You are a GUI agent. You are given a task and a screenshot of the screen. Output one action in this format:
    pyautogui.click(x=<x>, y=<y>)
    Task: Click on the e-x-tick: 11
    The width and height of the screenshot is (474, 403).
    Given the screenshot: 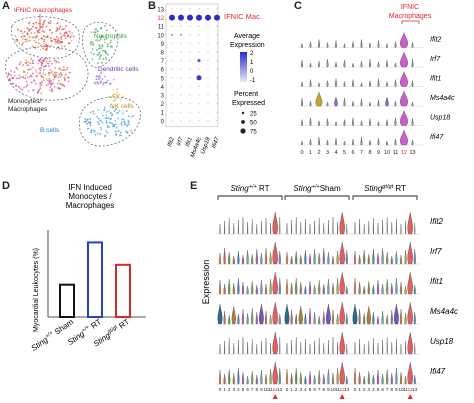 What is the action you would take?
    pyautogui.click(x=405, y=389)
    